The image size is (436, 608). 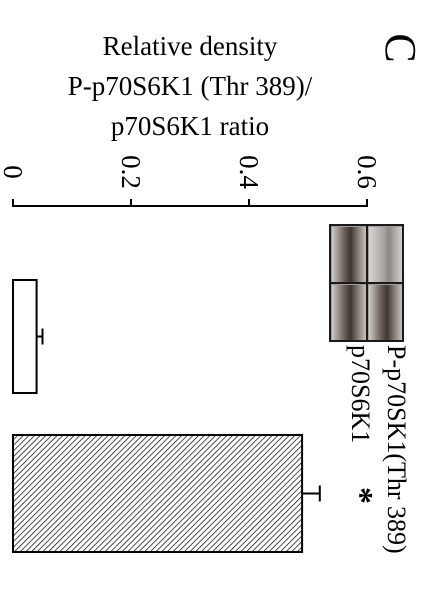 What do you see at coordinates (14, 172) in the screenshot?
I see `tick-label: 0` at bounding box center [14, 172].